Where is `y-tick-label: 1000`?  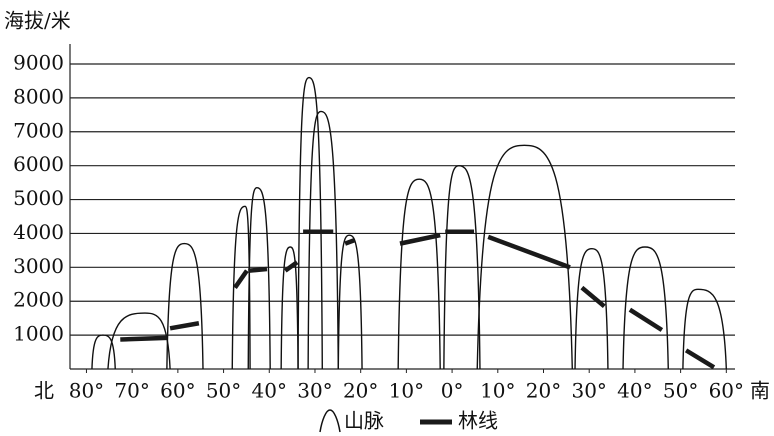
y-tick-label: 1000 is located at coordinates (38, 334).